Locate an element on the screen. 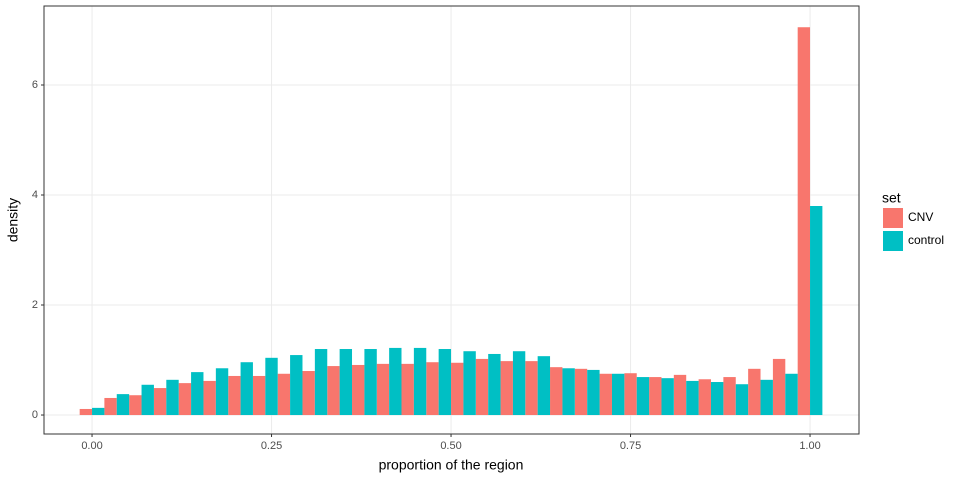 The image size is (960, 480). x-axis-title: proportion of the region is located at coordinates (451, 465).